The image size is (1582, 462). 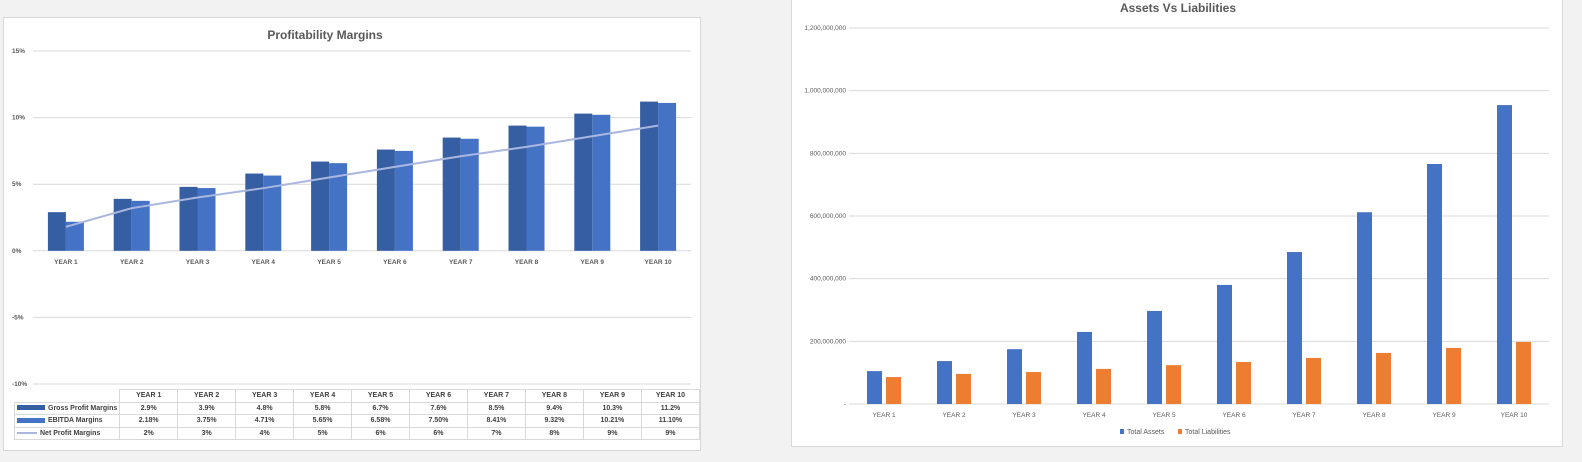 I want to click on table-cell: 2.9%, so click(x=149, y=408).